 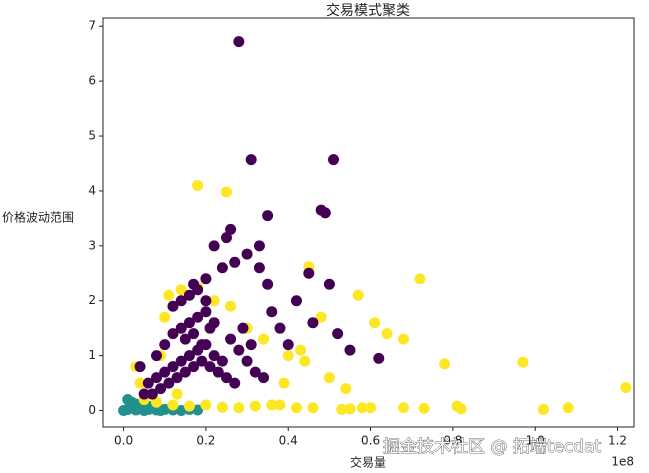 I want to click on x-tick-label: 1.2, so click(x=617, y=441).